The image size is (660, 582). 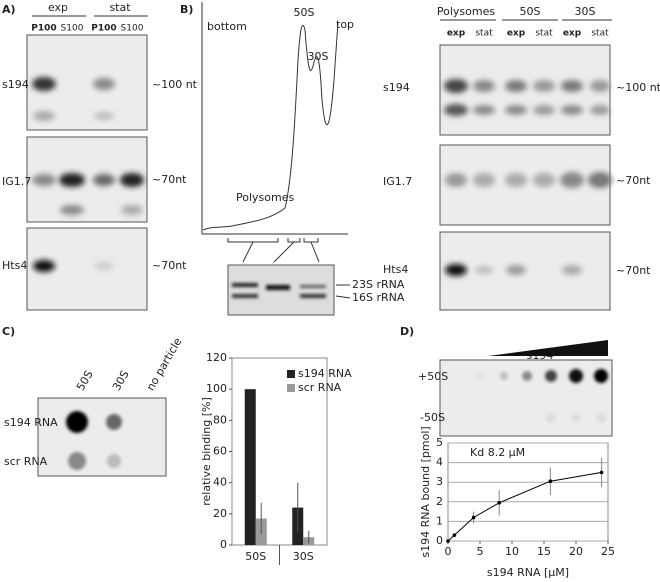 I want to click on y-tick-label: 20, so click(x=220, y=513).